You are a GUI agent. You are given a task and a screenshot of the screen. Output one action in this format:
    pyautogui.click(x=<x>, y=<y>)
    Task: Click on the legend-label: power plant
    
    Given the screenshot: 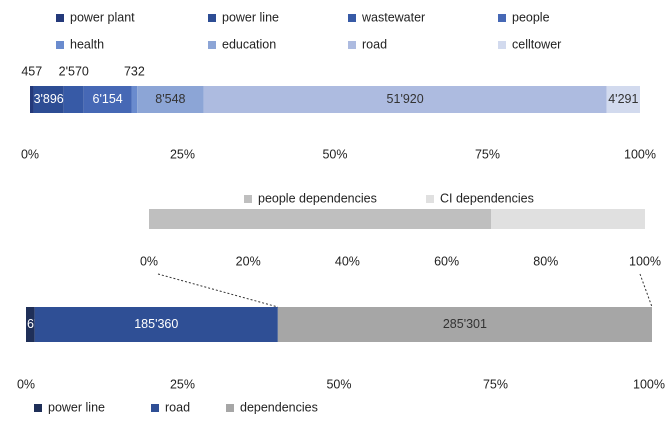 What is the action you would take?
    pyautogui.click(x=102, y=17)
    